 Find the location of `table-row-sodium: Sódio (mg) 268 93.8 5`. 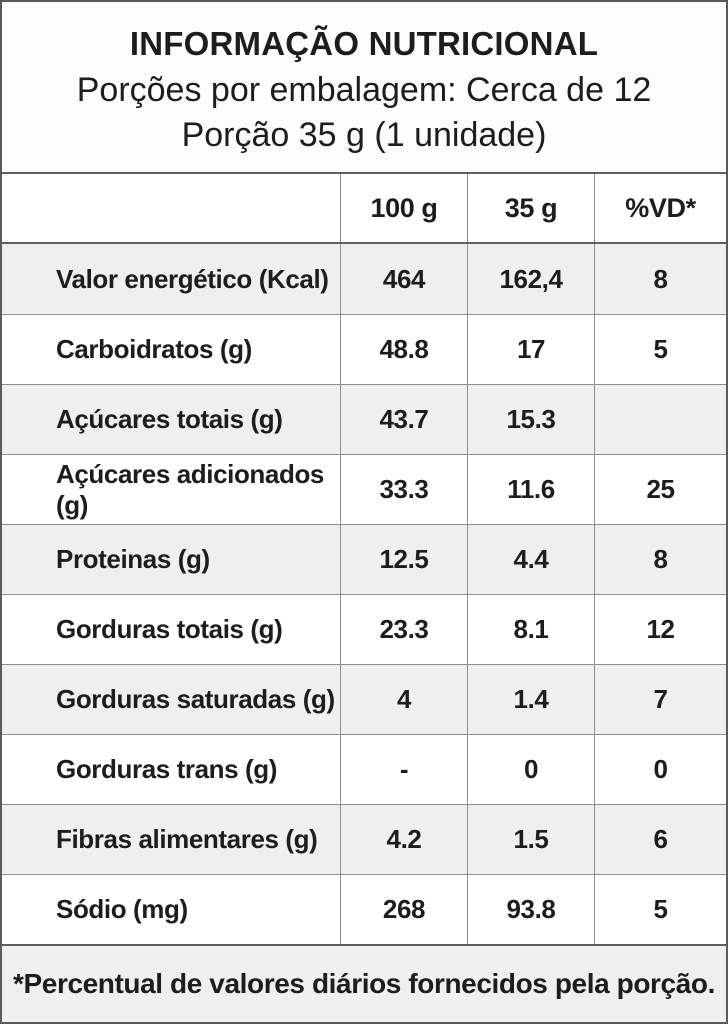

table-row-sodium: Sódio (mg) 268 93.8 5 is located at coordinates (364, 909).